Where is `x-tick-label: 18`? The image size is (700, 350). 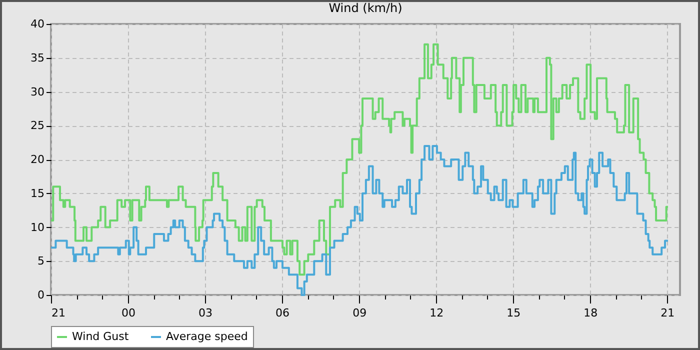 x-tick-label: 18 is located at coordinates (591, 313).